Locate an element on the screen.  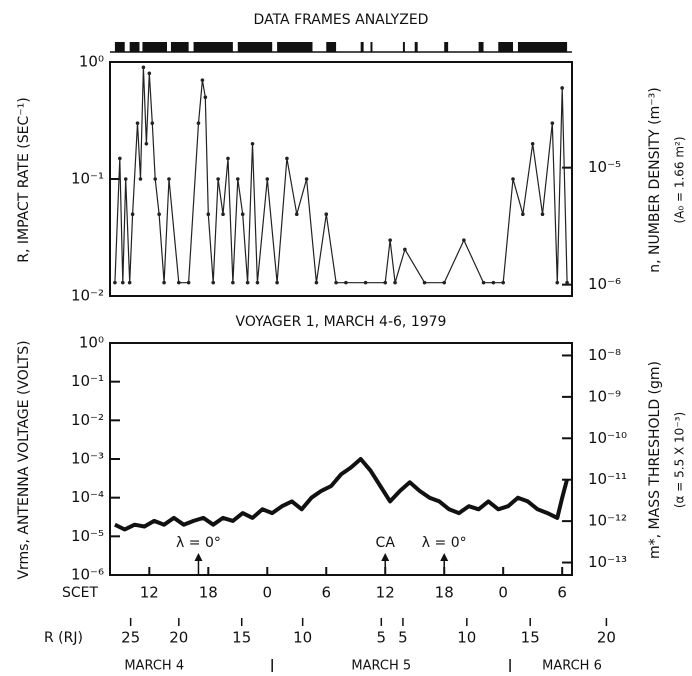
r-tick-label: 5 is located at coordinates (382, 638).